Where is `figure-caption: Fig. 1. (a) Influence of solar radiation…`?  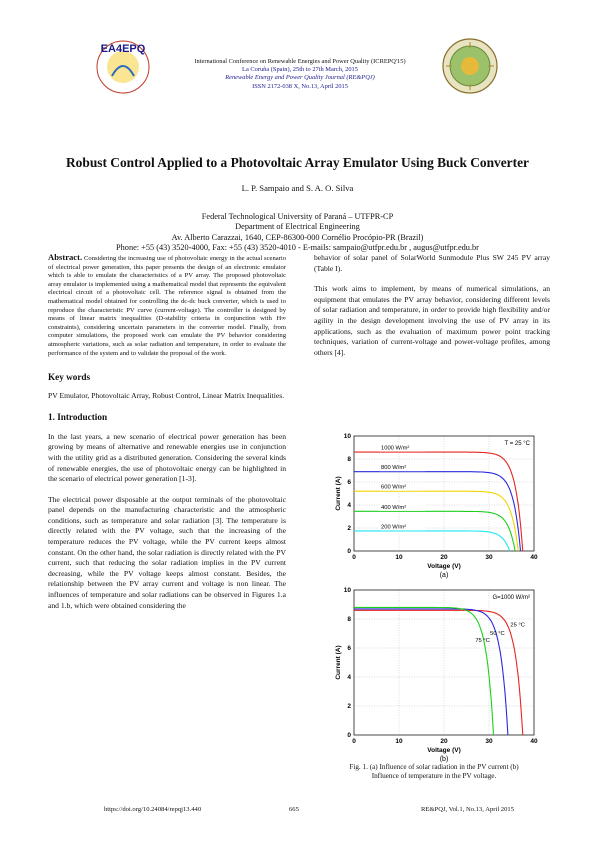
figure-caption: Fig. 1. (a) Influence of solar radiation… is located at coordinates (434, 772).